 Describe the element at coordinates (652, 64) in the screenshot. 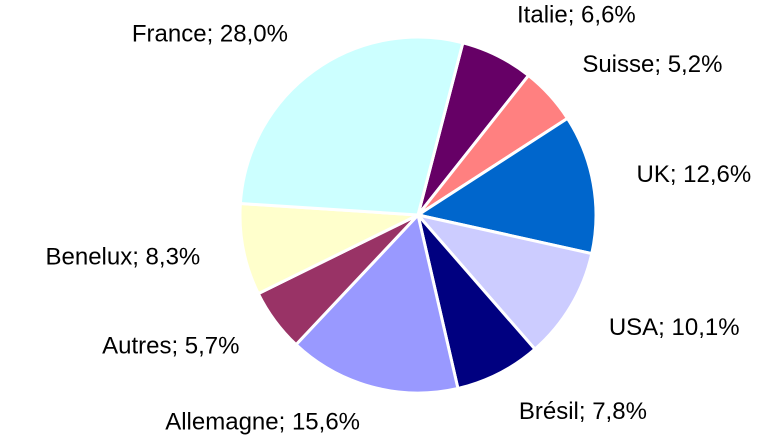

I see `slice-label: Suisse; 5,2%` at that location.